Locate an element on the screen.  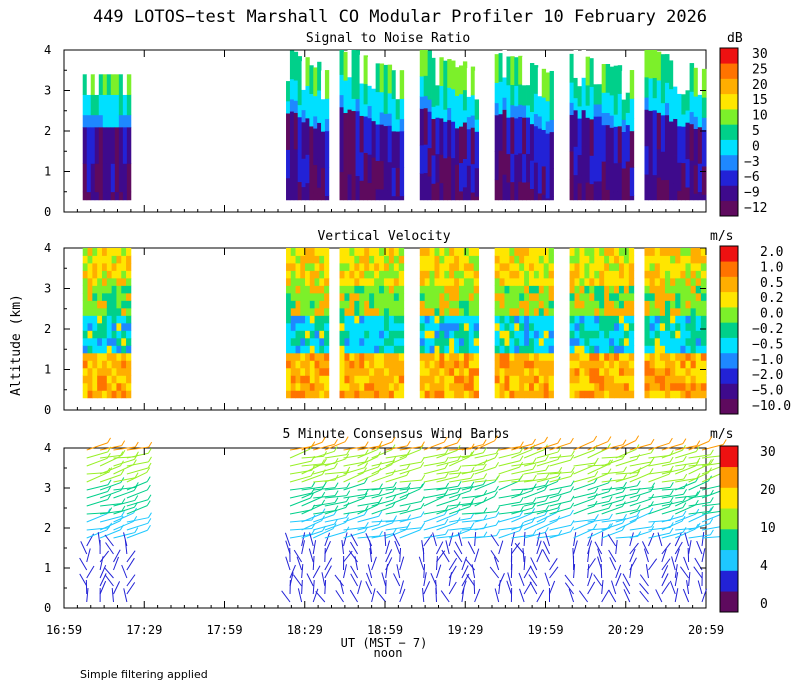
y-tick-label: 3 is located at coordinates (47, 289).